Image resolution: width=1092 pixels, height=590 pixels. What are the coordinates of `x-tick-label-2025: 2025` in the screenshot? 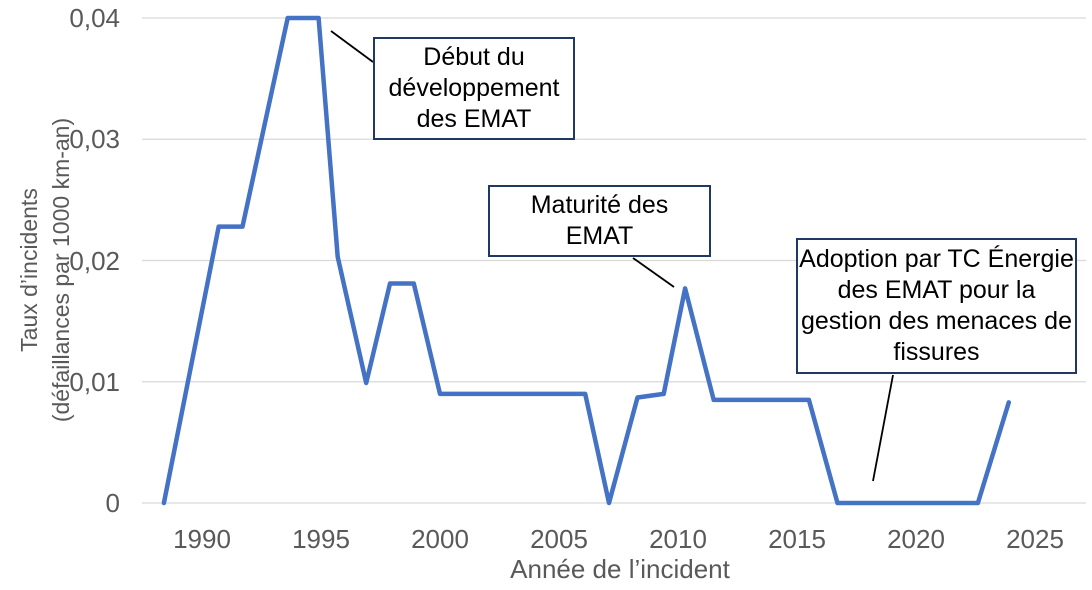 It's located at (1035, 539).